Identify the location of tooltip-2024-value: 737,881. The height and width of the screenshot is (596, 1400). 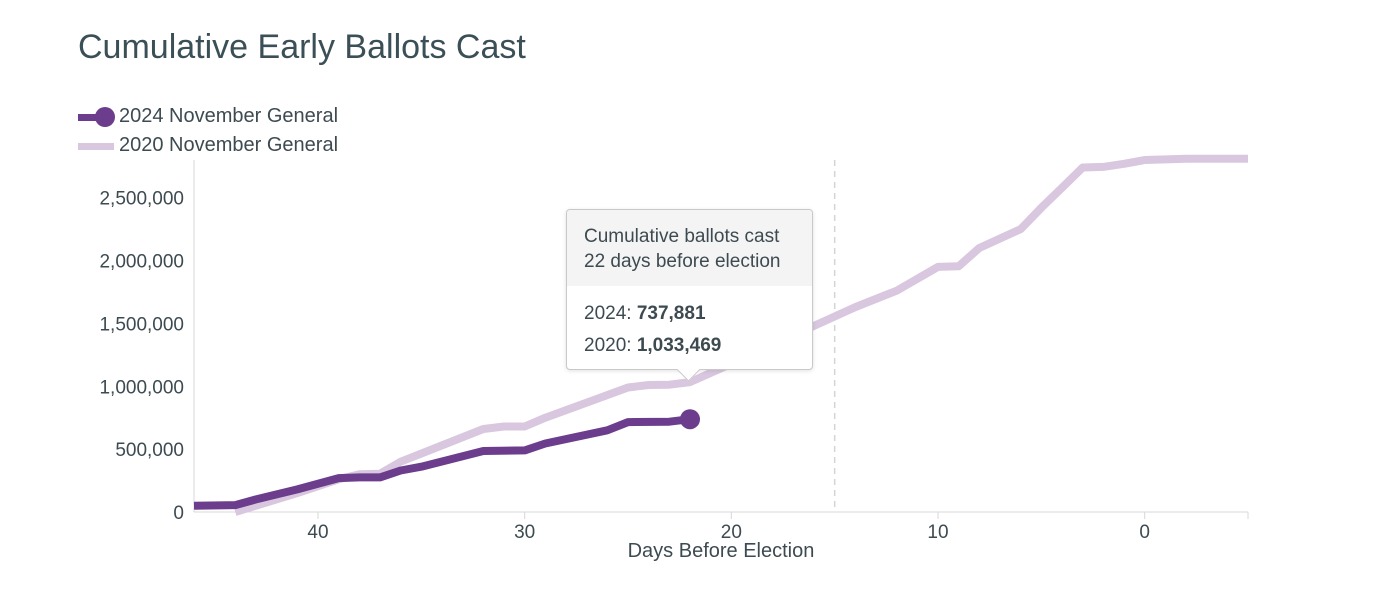
(671, 313).